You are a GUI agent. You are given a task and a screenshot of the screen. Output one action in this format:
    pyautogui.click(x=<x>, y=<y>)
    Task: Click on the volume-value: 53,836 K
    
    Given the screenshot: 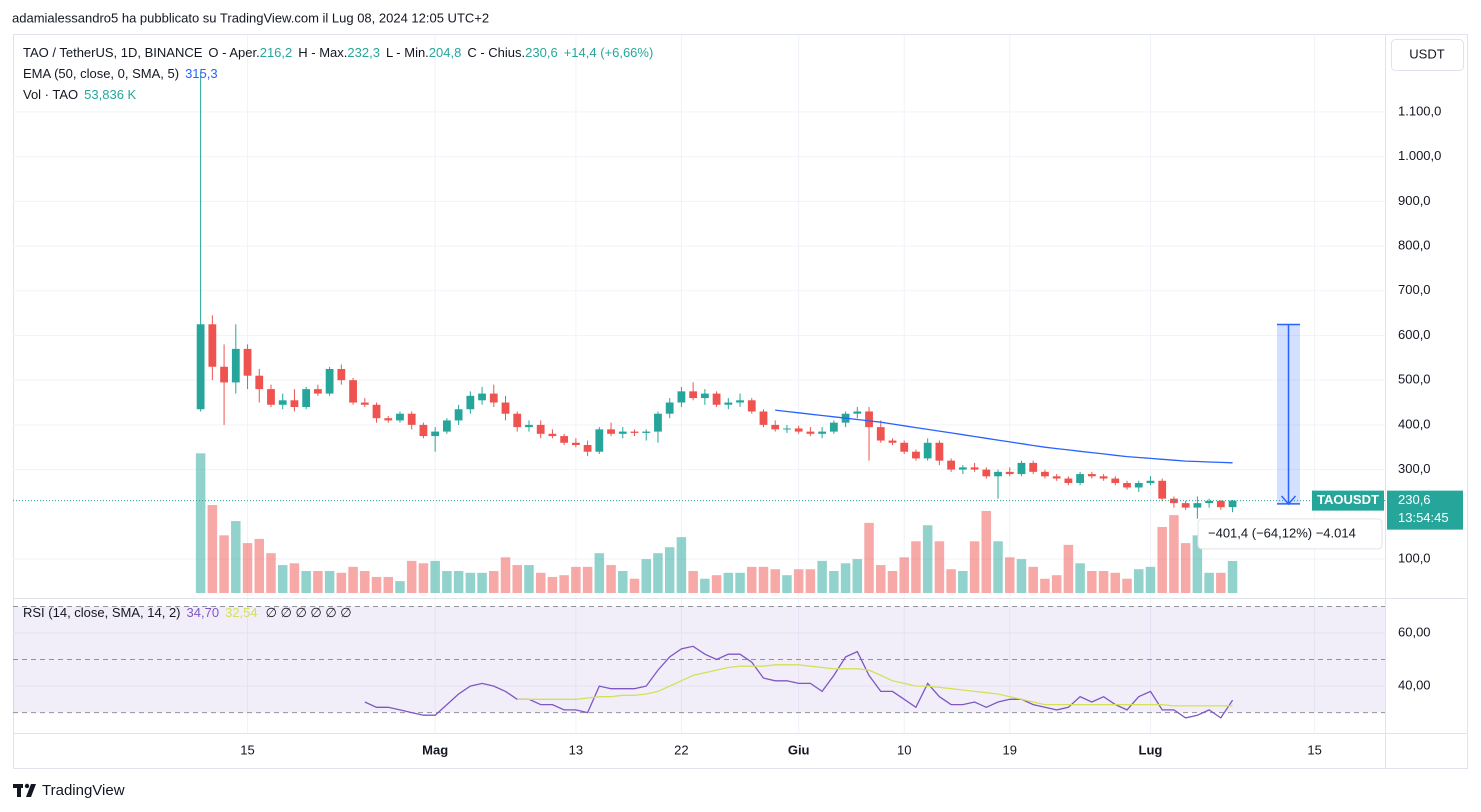 What is the action you would take?
    pyautogui.click(x=110, y=94)
    